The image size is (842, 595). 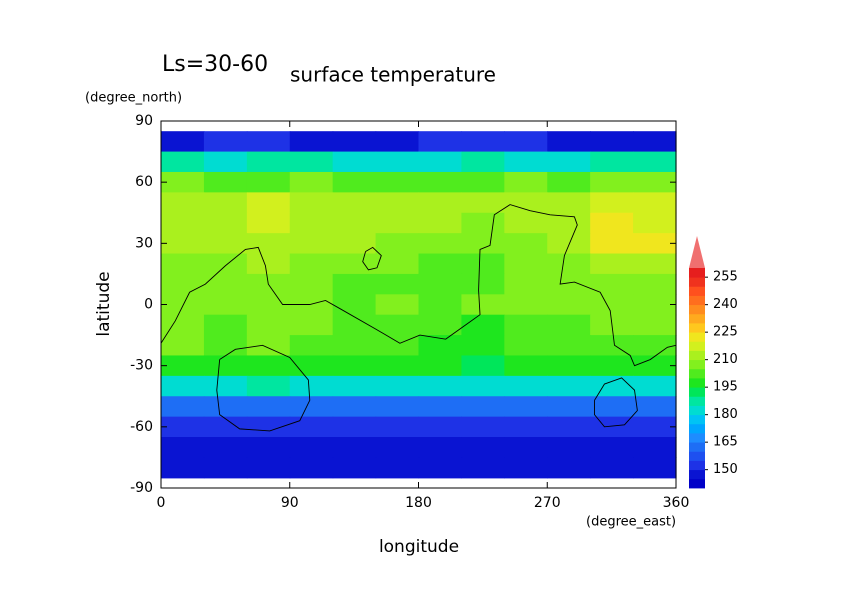 I want to click on colorbar-label: 240, so click(x=725, y=304).